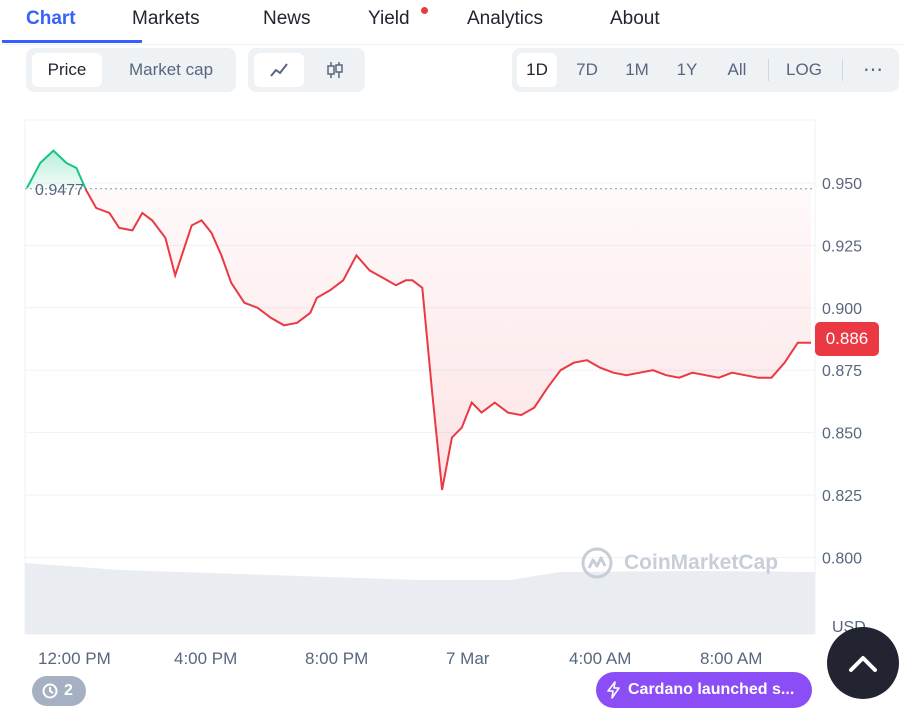  I want to click on y-tick-label: 0.925, so click(842, 246).